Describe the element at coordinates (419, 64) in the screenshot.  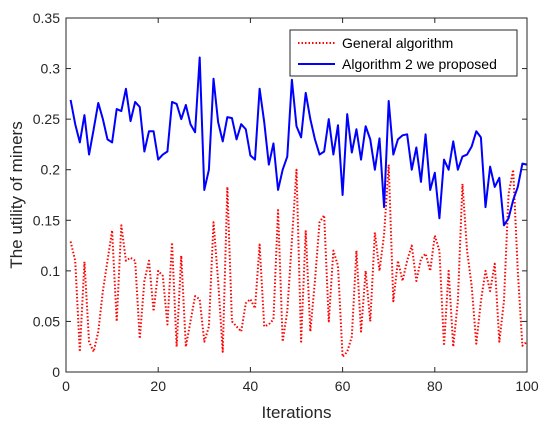
I see `legend-label-algorithm-2: Algorithm 2 we proposed` at that location.